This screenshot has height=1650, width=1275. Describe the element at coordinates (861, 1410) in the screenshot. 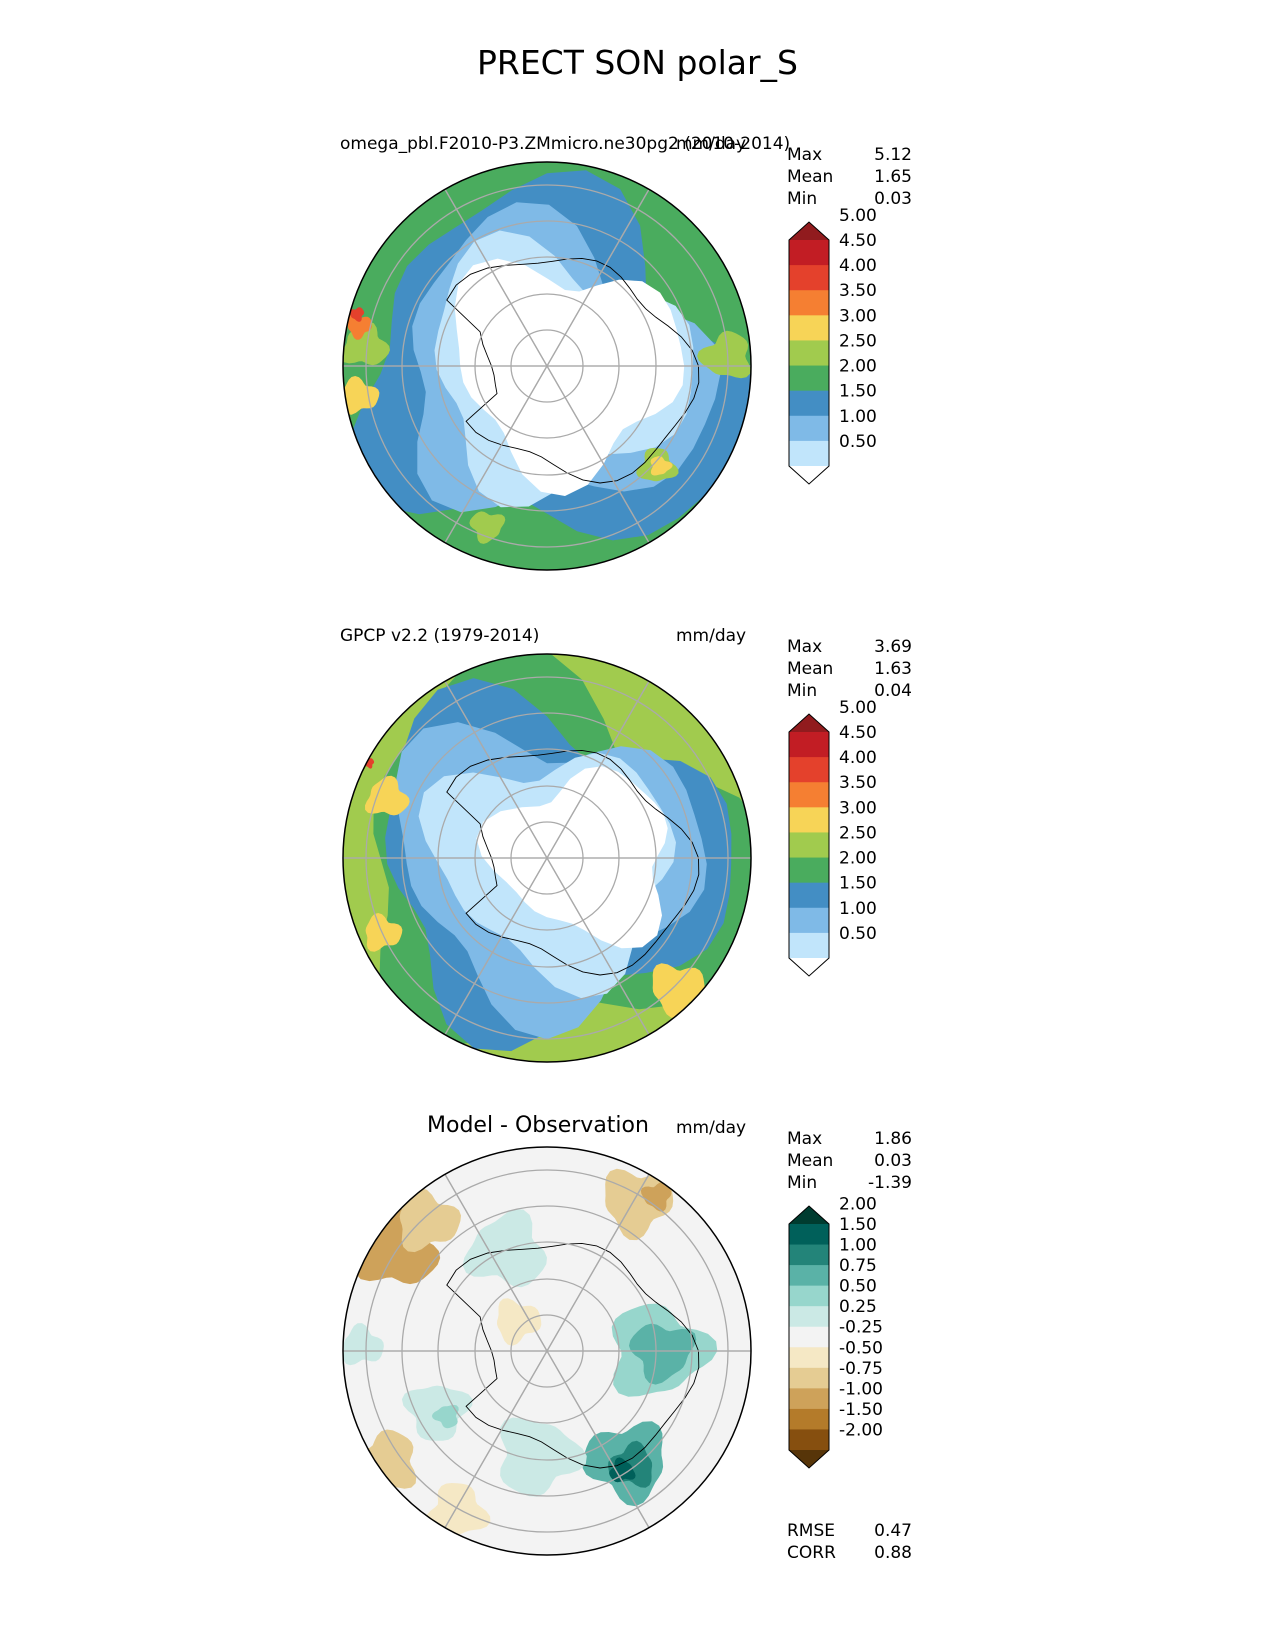

I see `colorbar-tick-label: -1.50` at that location.